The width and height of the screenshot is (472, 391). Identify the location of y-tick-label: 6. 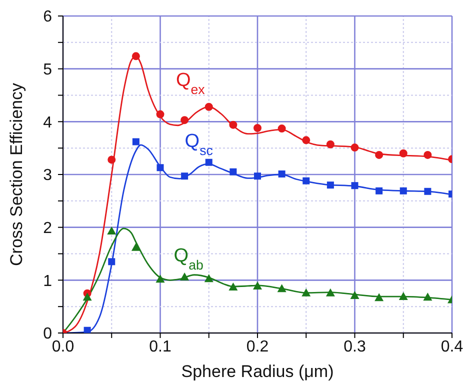
(47, 17).